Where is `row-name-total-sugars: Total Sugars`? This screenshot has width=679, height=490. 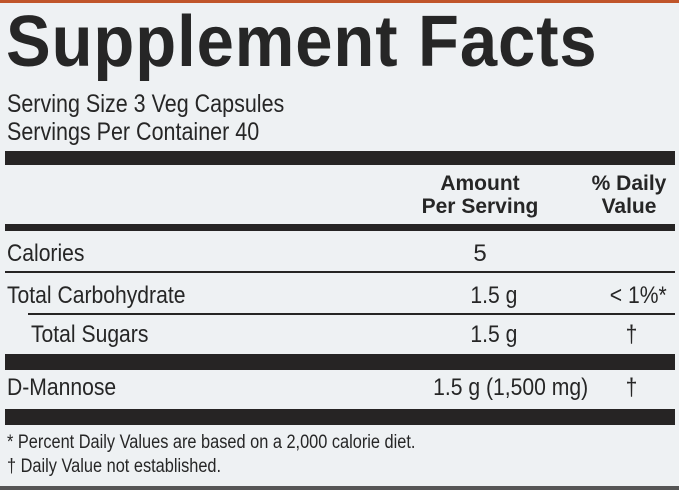 row-name-total-sugars: Total Sugars is located at coordinates (90, 334).